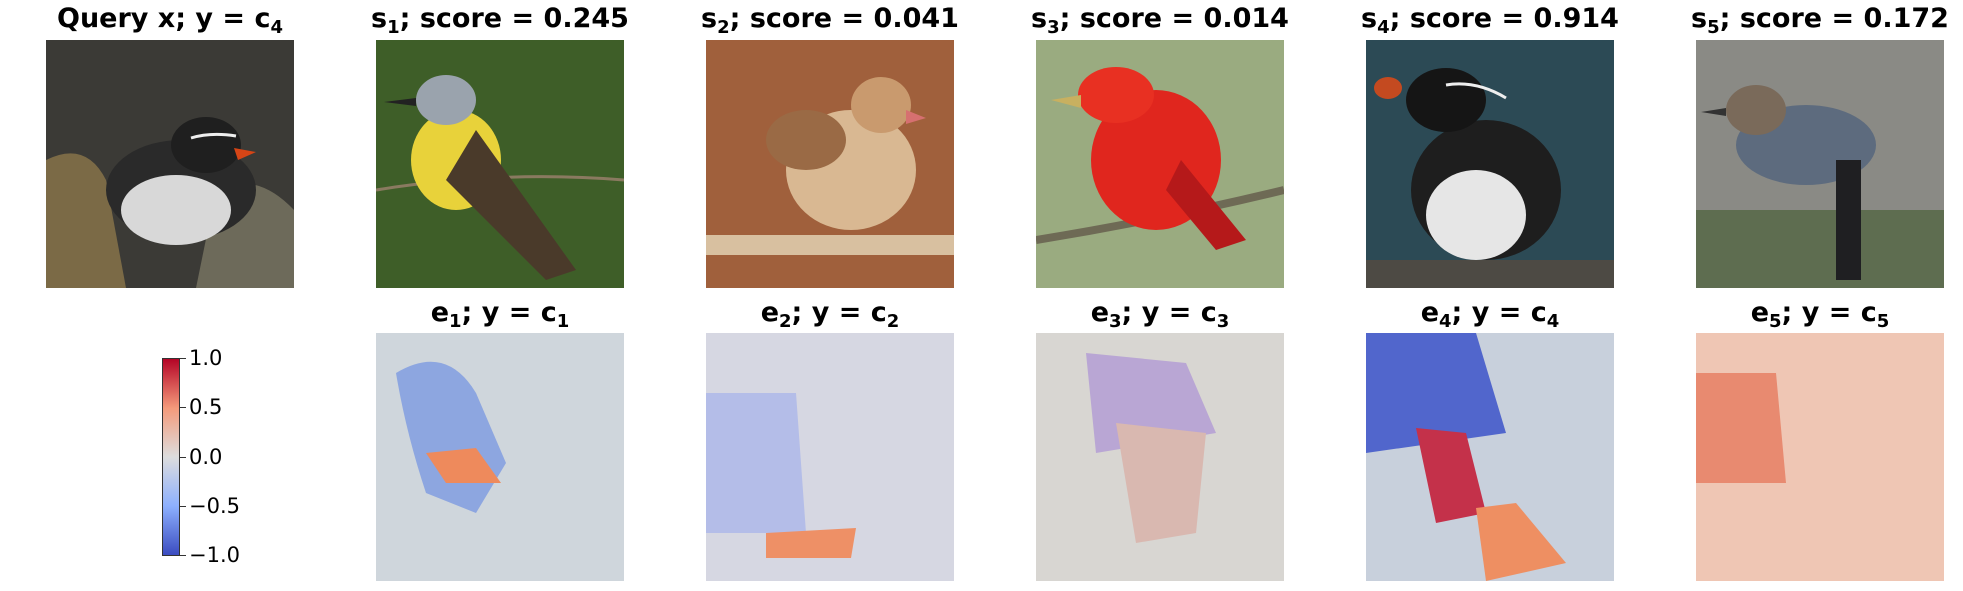 The width and height of the screenshot is (1963, 591). Describe the element at coordinates (1820, 315) in the screenshot. I see `explanation-title-5: e5; y = c5` at that location.